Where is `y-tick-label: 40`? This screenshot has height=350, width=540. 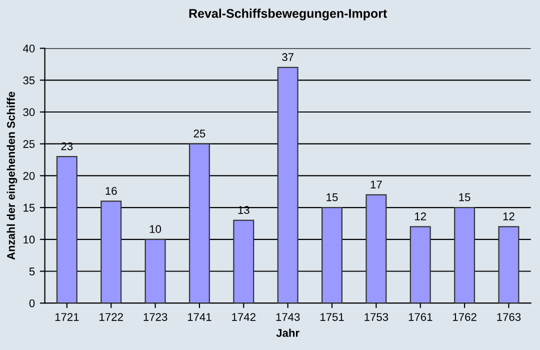
y-tick-label: 40 is located at coordinates (28, 48).